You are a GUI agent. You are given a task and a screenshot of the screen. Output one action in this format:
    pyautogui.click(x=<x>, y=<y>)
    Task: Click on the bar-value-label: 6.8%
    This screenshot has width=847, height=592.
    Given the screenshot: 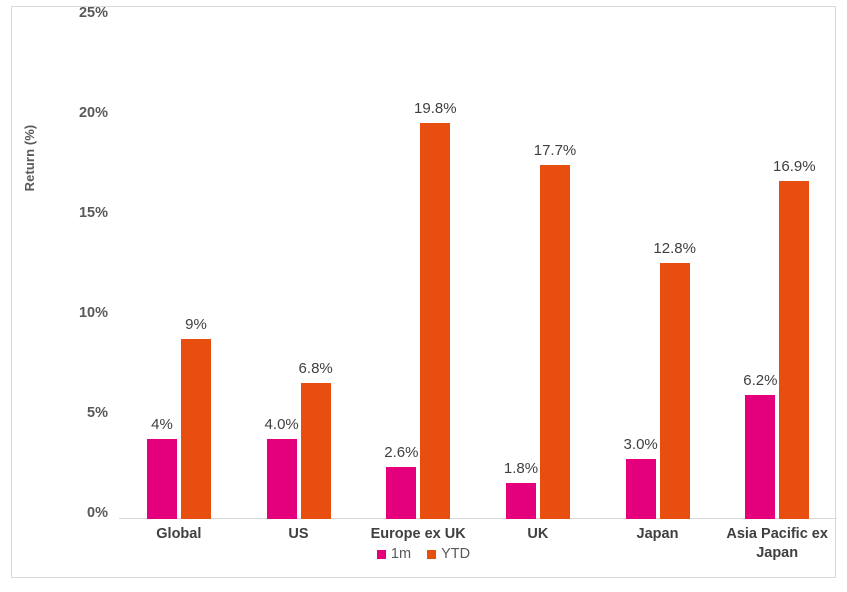 What is the action you would take?
    pyautogui.click(x=315, y=368)
    